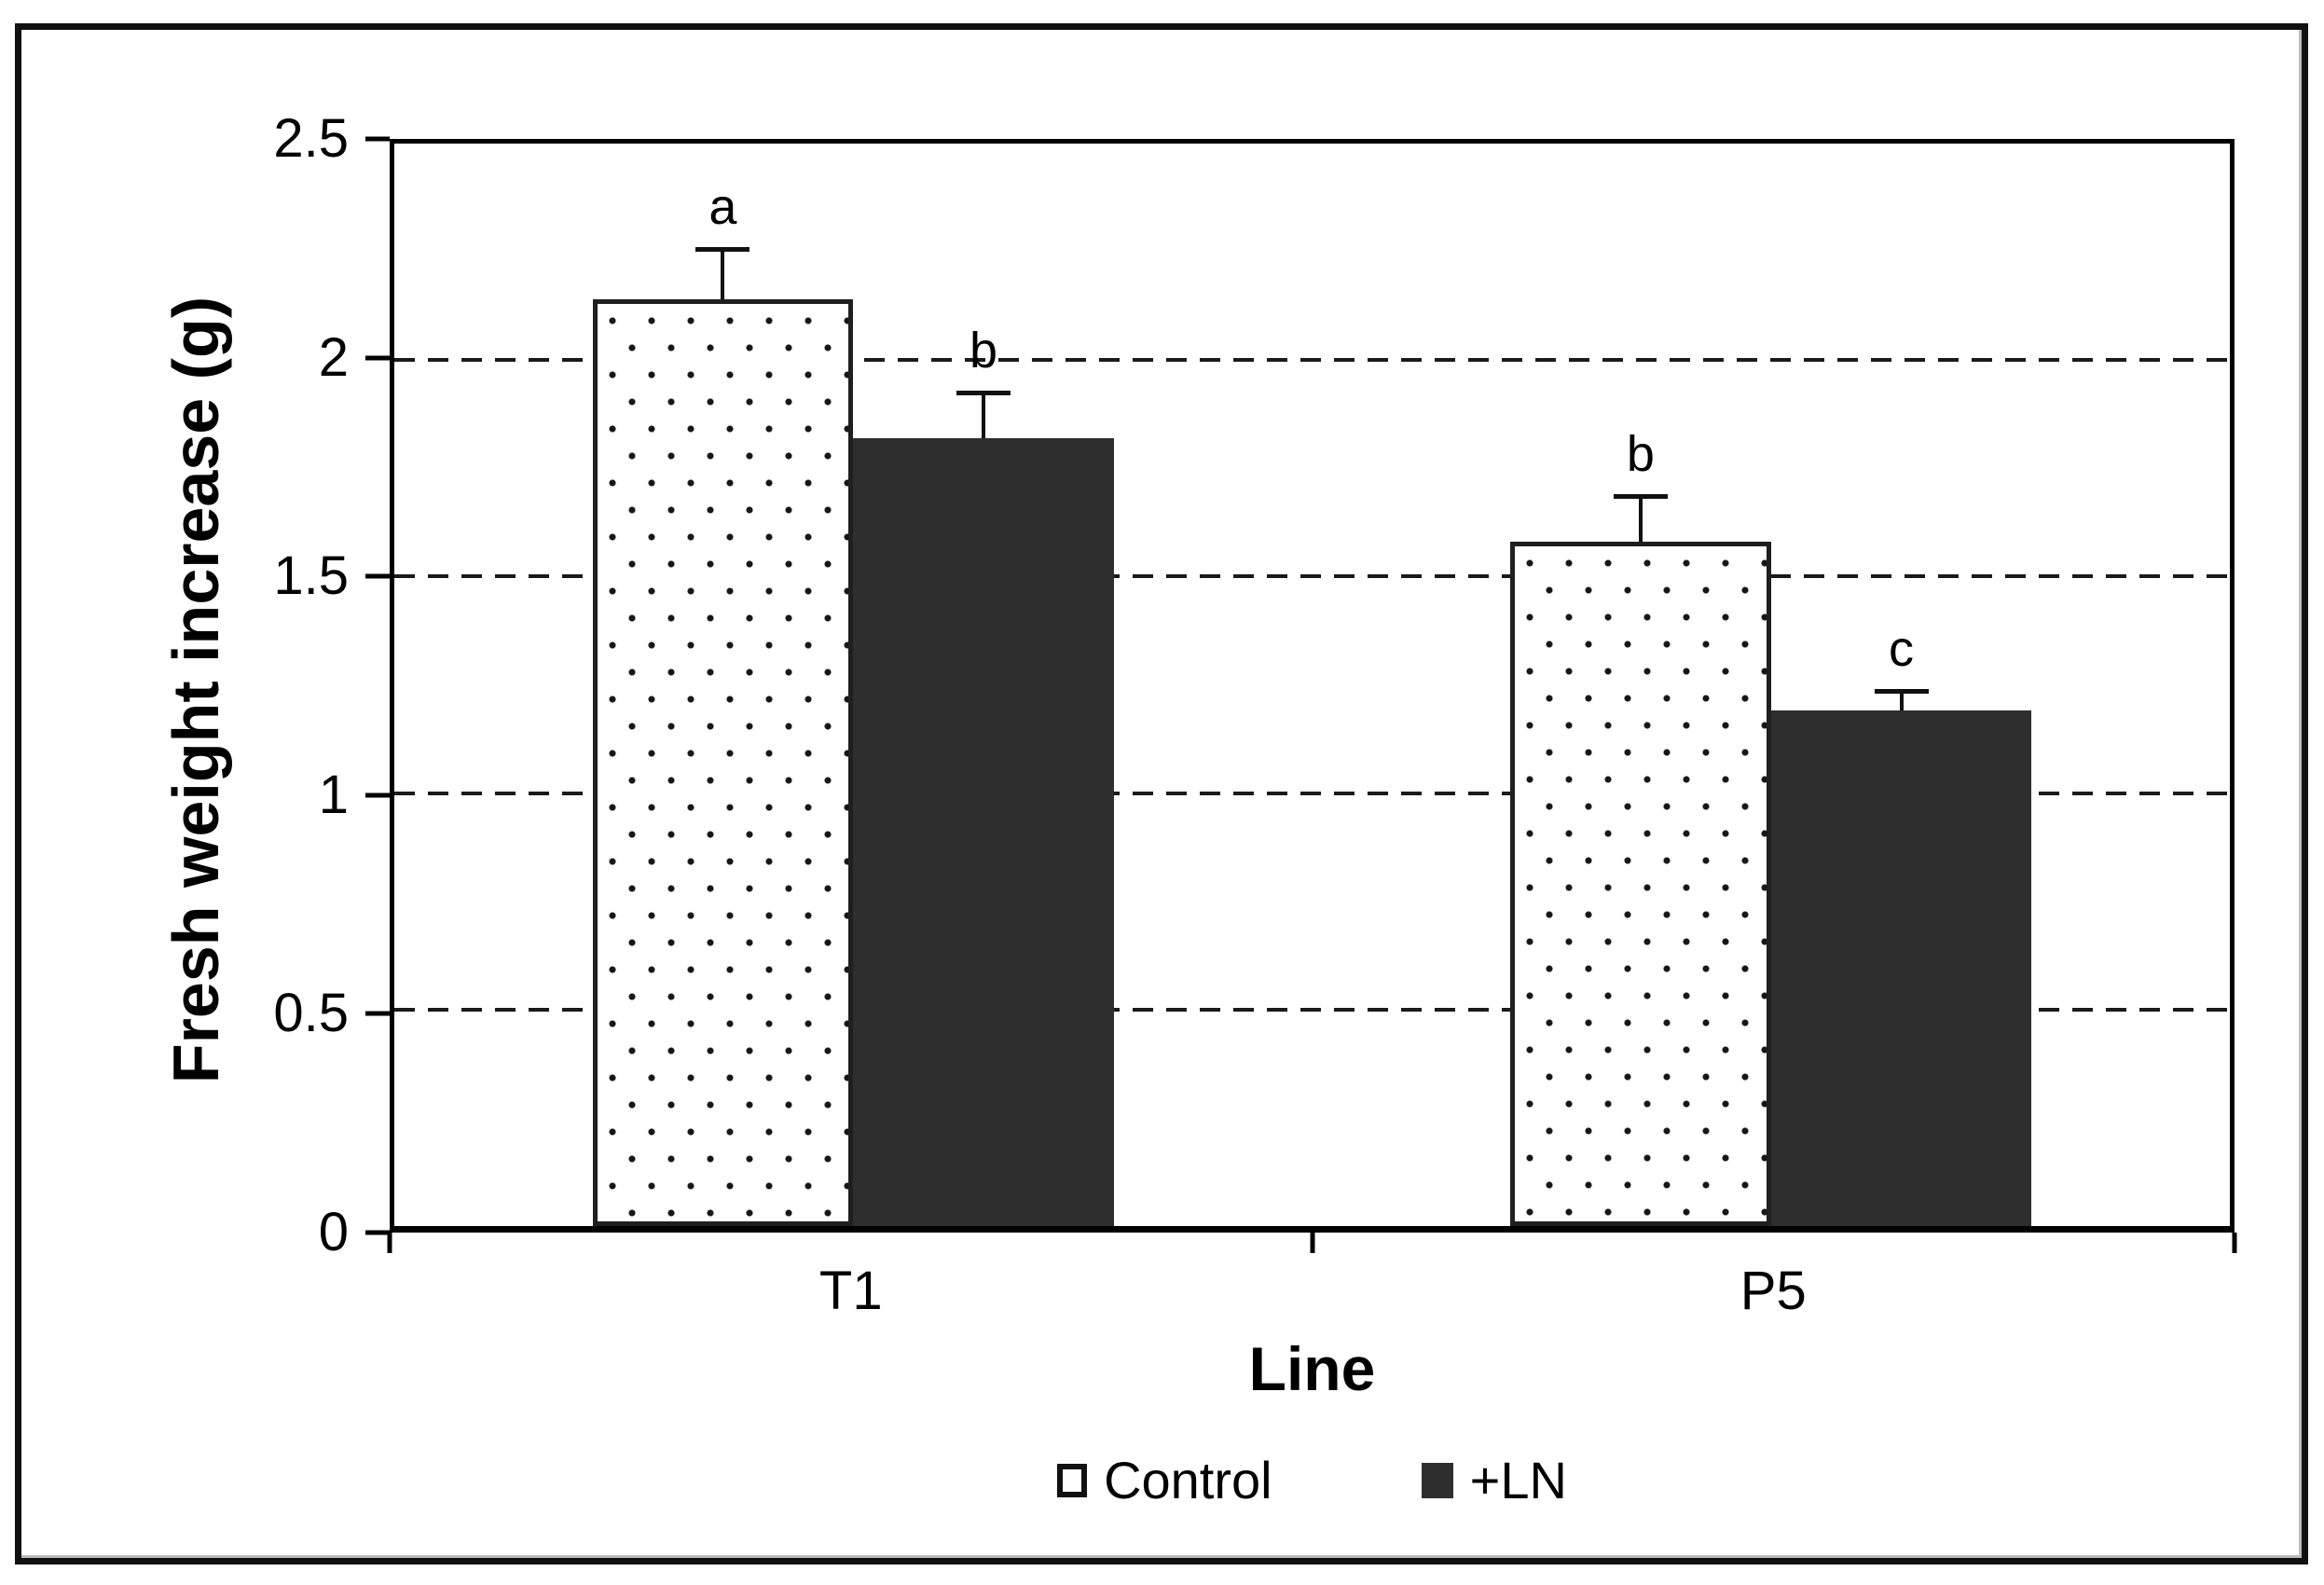  What do you see at coordinates (1640, 454) in the screenshot?
I see `sig-letter-Control-P5: b` at bounding box center [1640, 454].